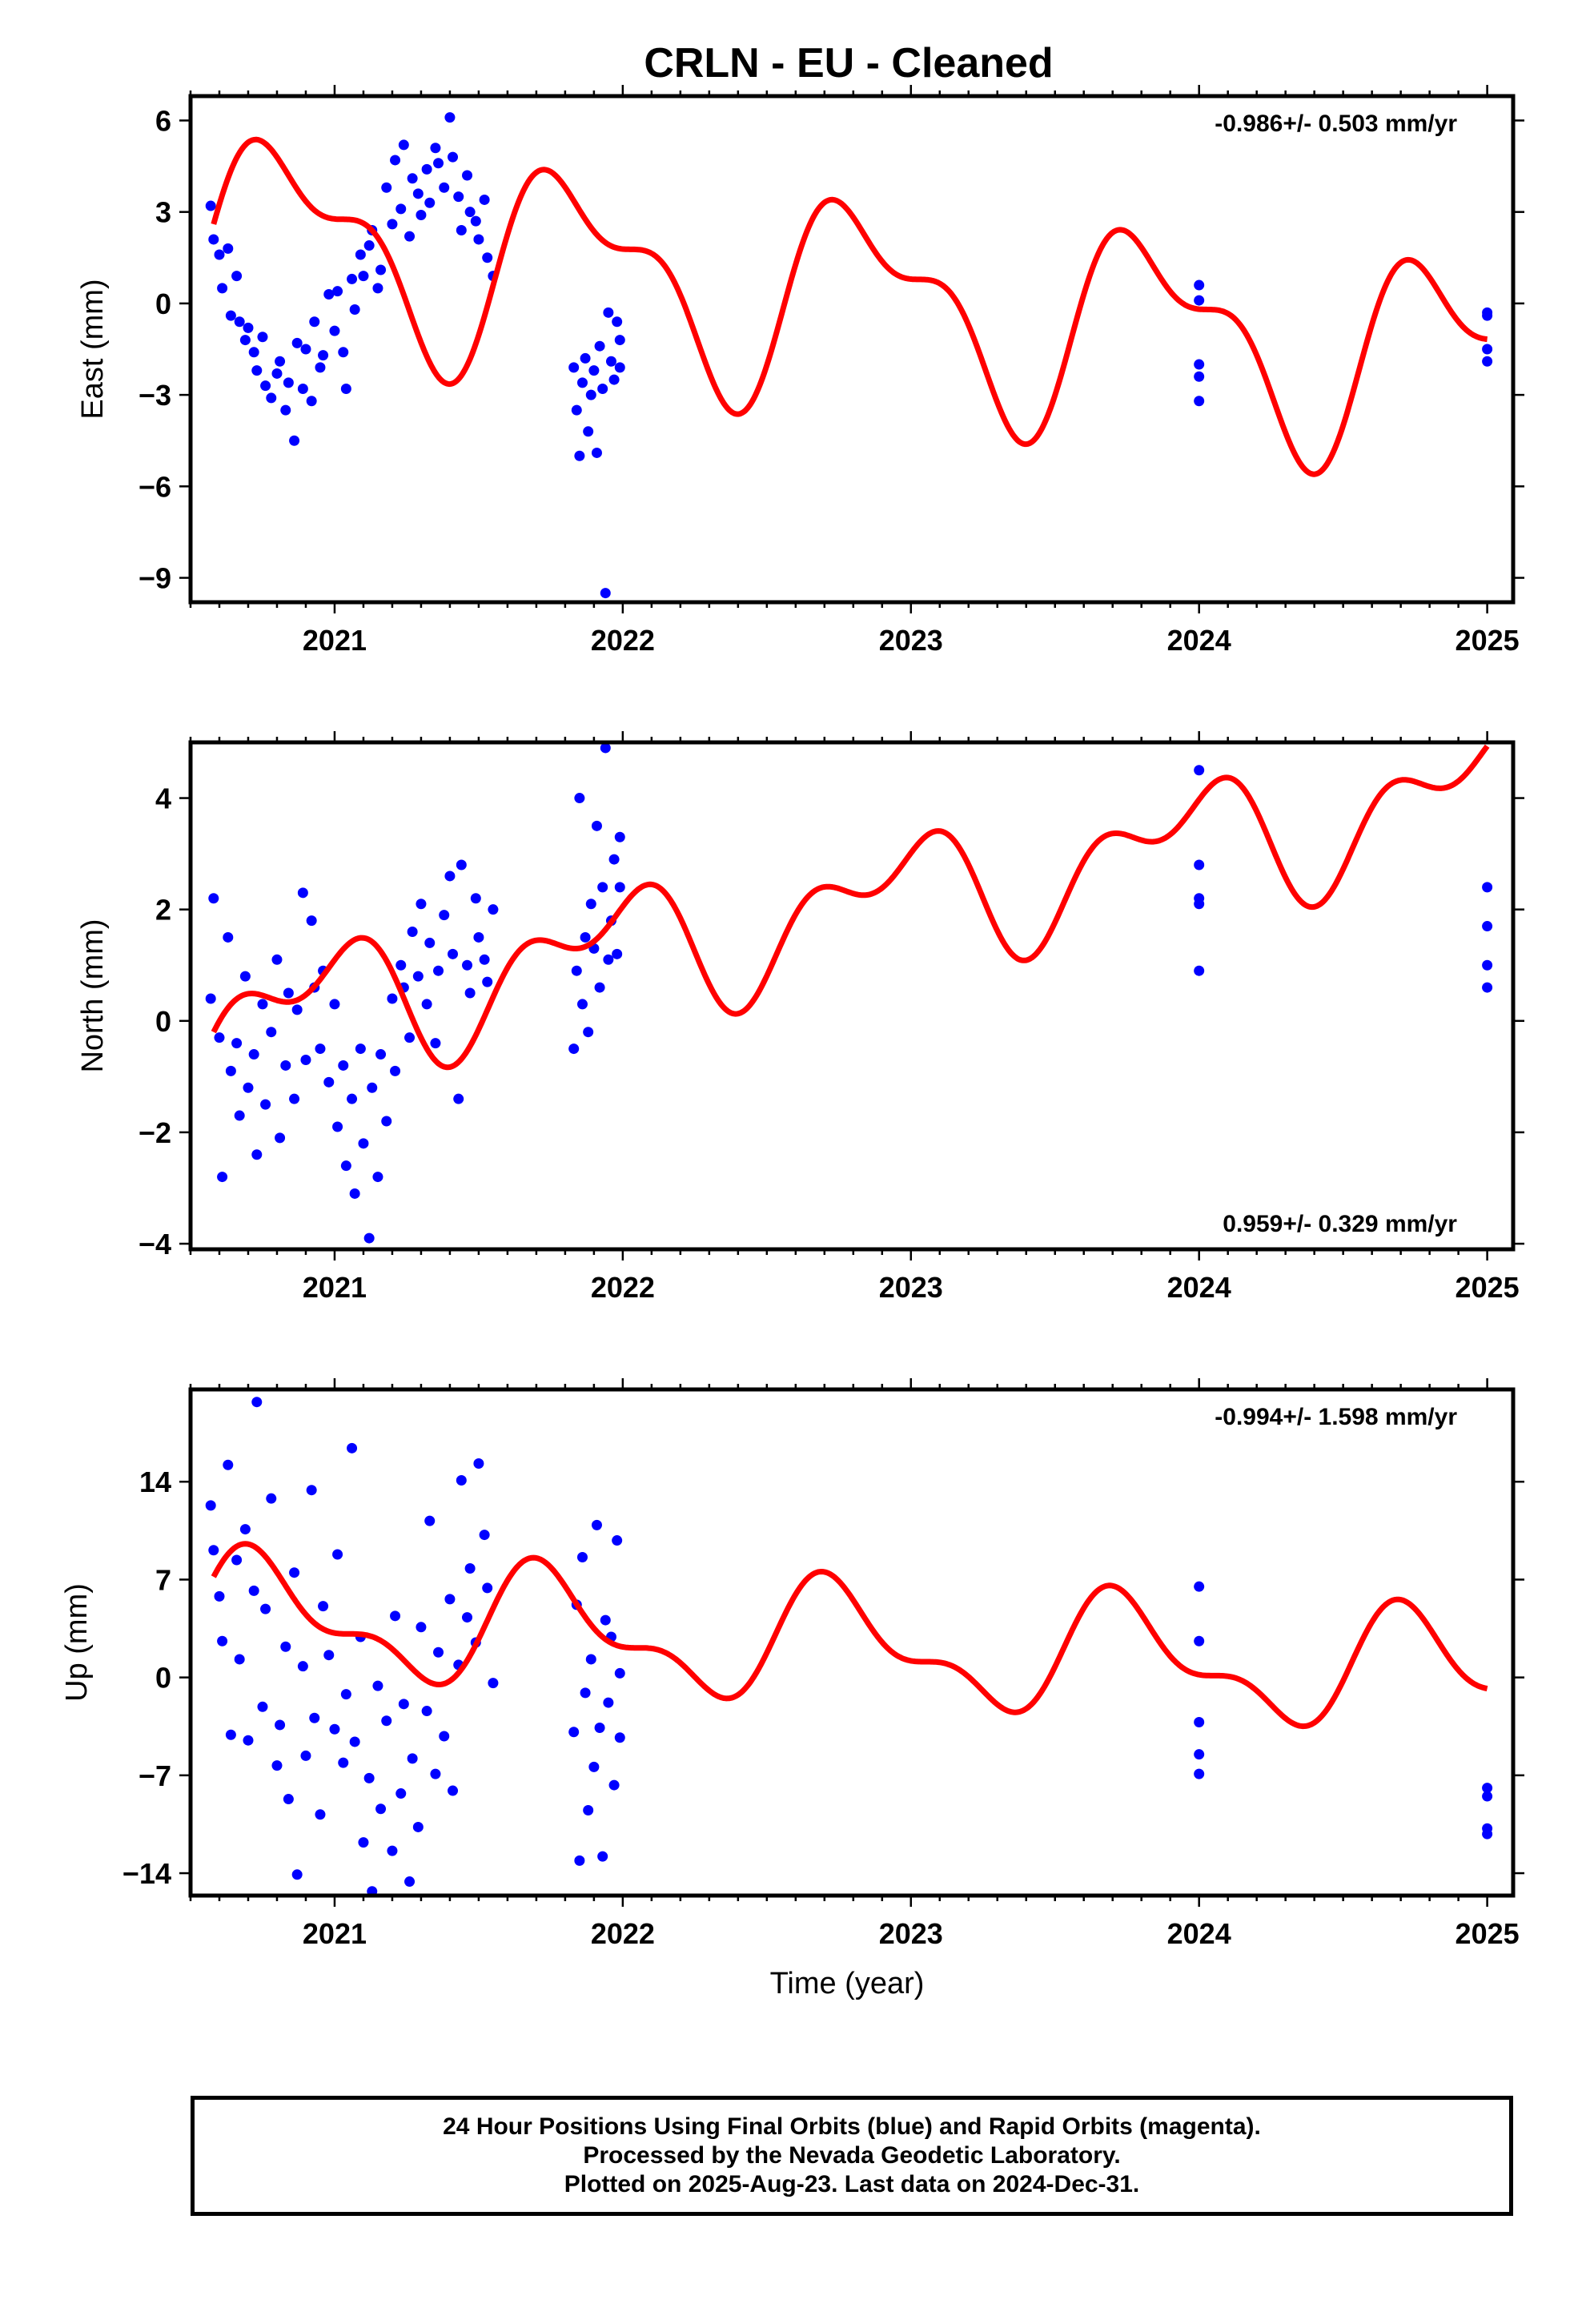  I want to click on y-axis-label: Up (mm), so click(77, 1642).